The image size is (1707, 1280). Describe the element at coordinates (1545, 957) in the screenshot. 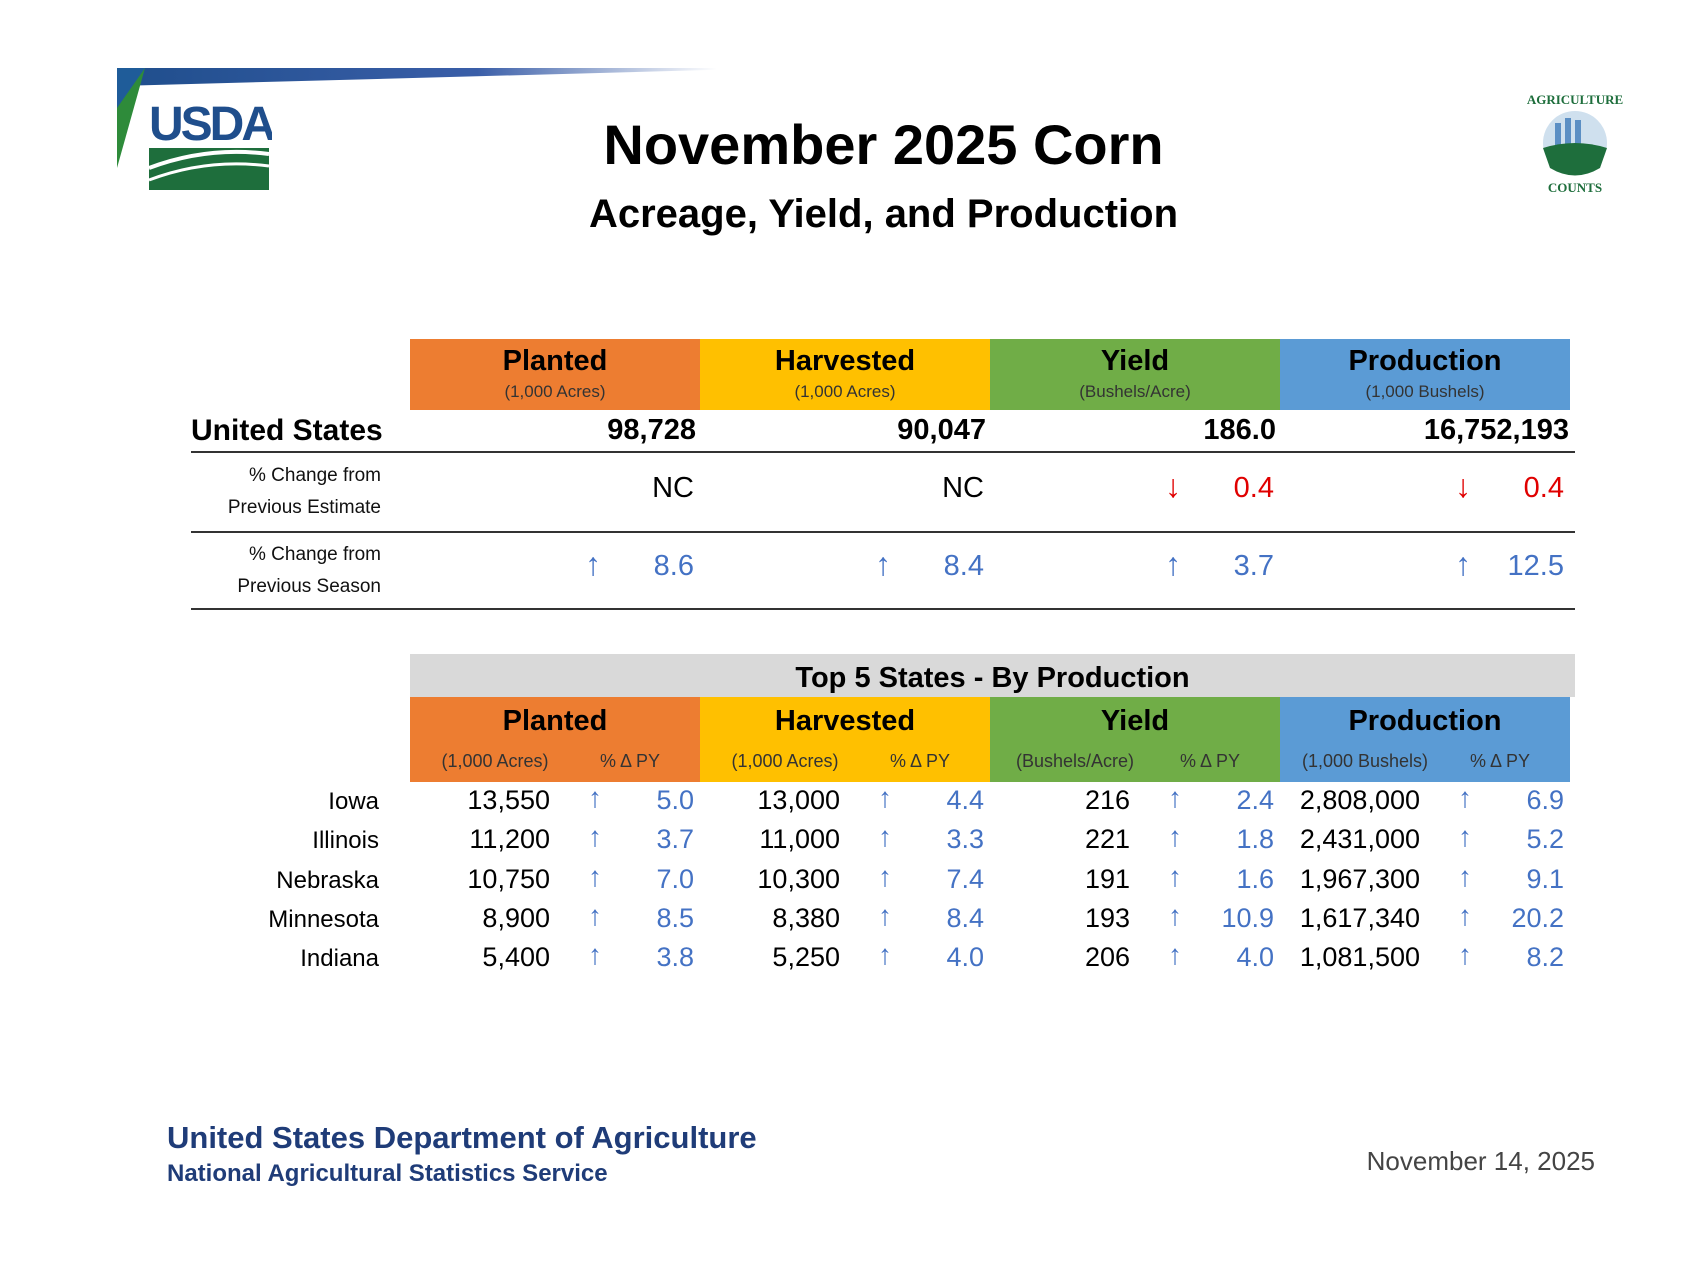

I see `state-pct-change: 8.2` at that location.